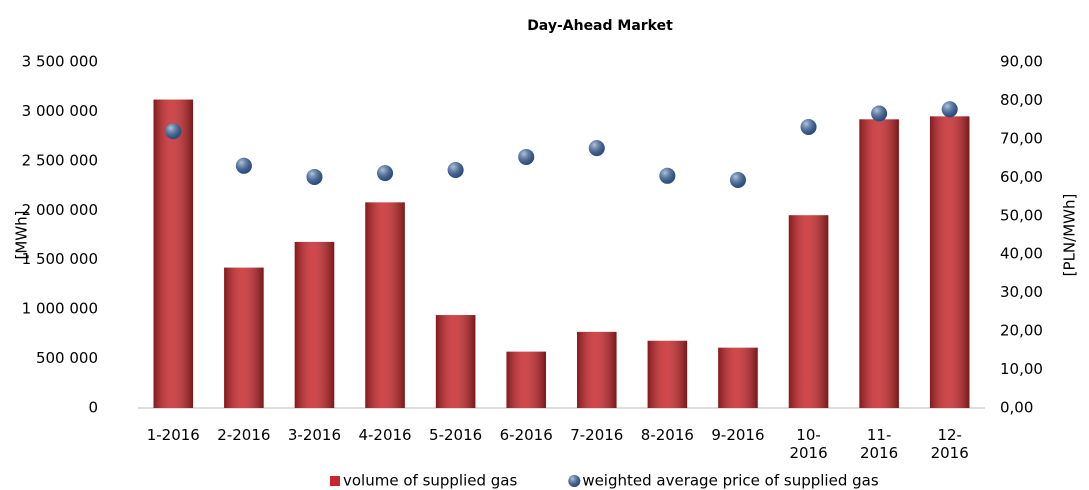 The width and height of the screenshot is (1089, 490). I want to click on x-tick-label-box: 5-2016, so click(456, 435).